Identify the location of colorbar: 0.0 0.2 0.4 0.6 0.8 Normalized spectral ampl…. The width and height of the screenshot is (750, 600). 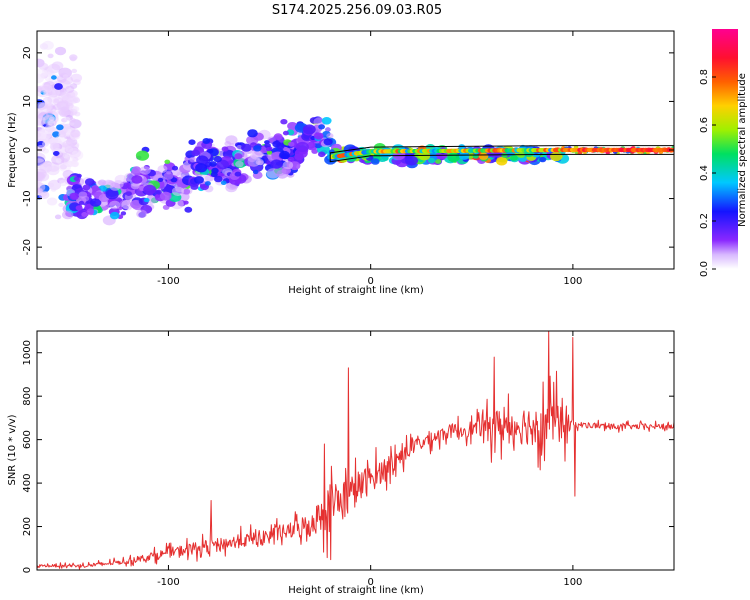
(723, 153).